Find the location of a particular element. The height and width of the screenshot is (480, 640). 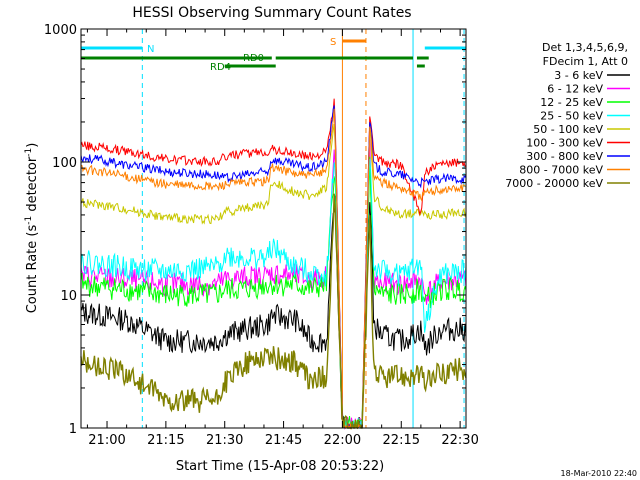

n-label: N is located at coordinates (150, 49).